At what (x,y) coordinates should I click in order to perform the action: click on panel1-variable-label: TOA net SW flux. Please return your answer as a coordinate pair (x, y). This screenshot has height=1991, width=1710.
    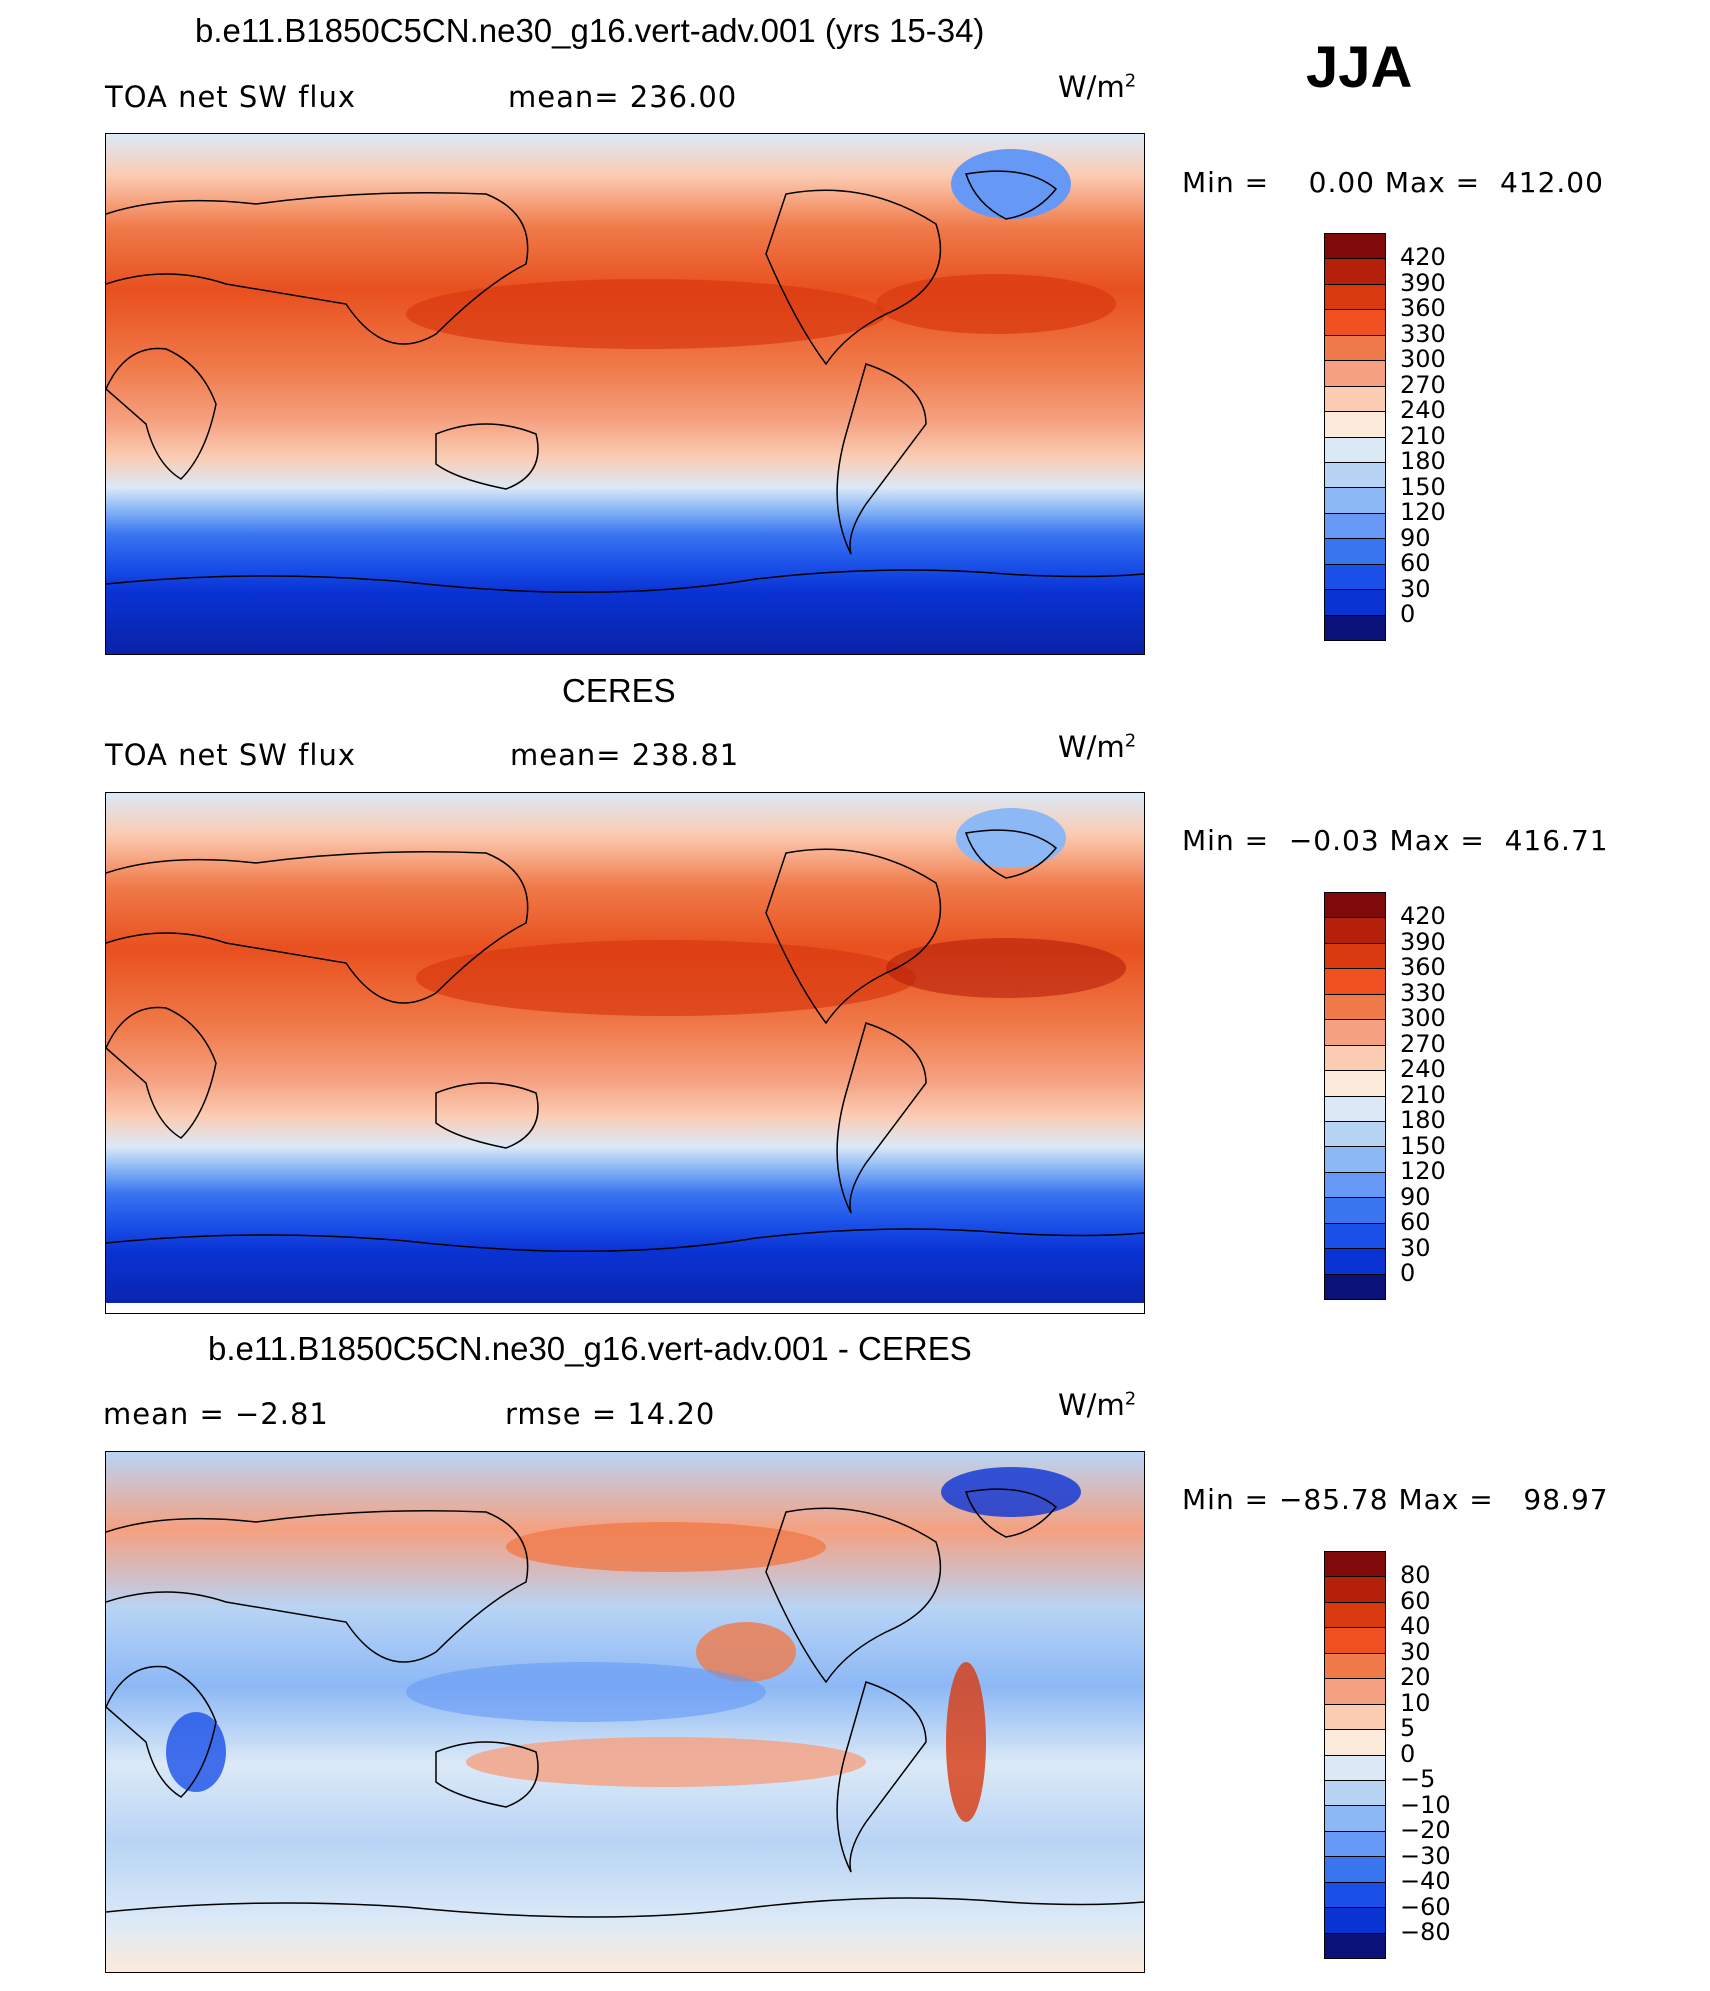
    Looking at the image, I should click on (231, 97).